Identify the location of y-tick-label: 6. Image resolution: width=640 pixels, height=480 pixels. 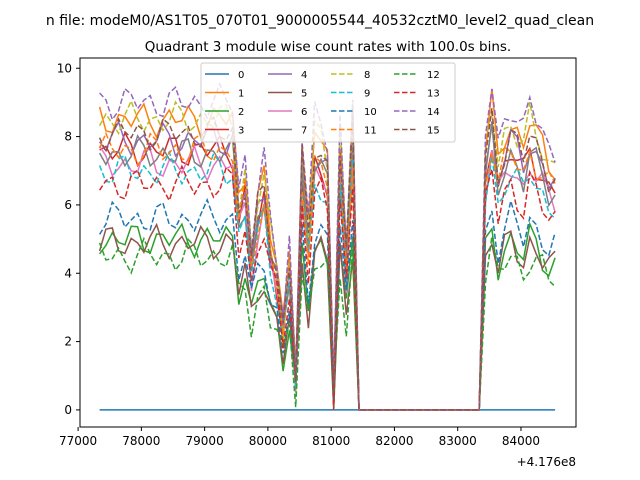
(68, 205).